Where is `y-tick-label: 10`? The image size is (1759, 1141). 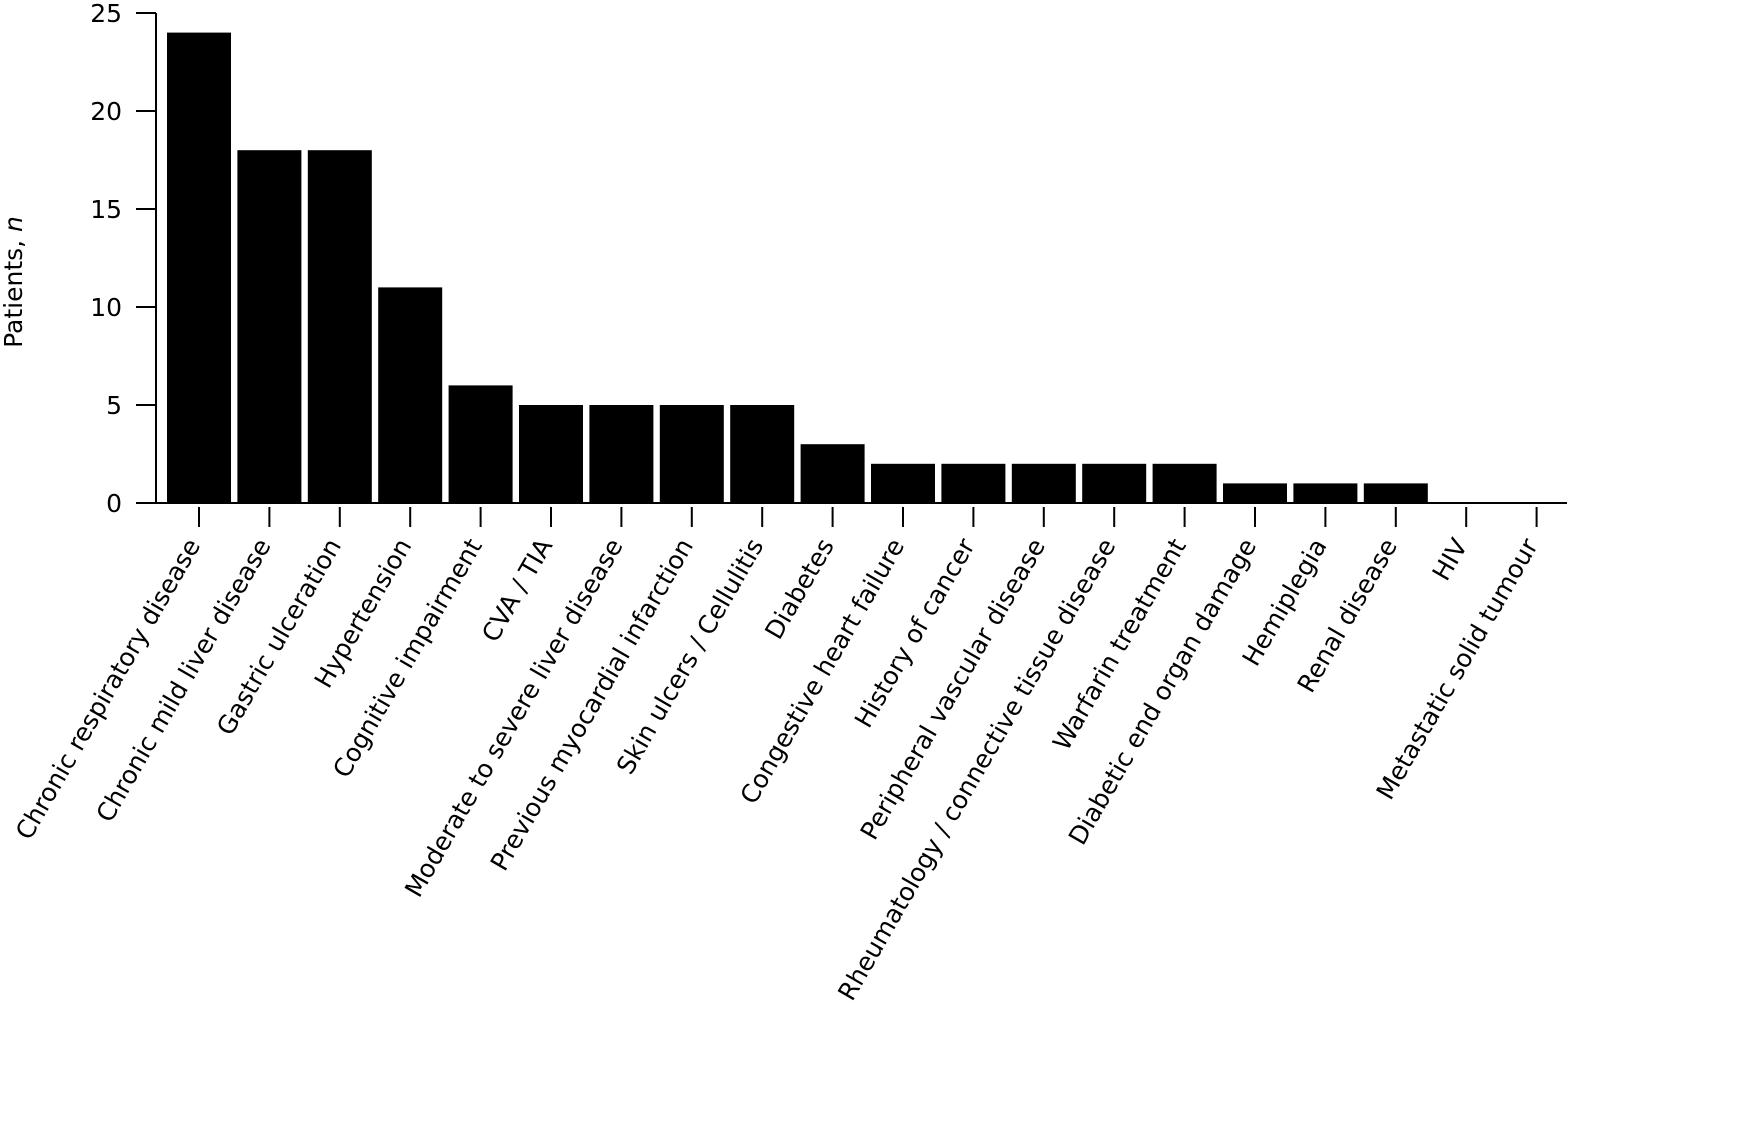
y-tick-label: 10 is located at coordinates (106, 307).